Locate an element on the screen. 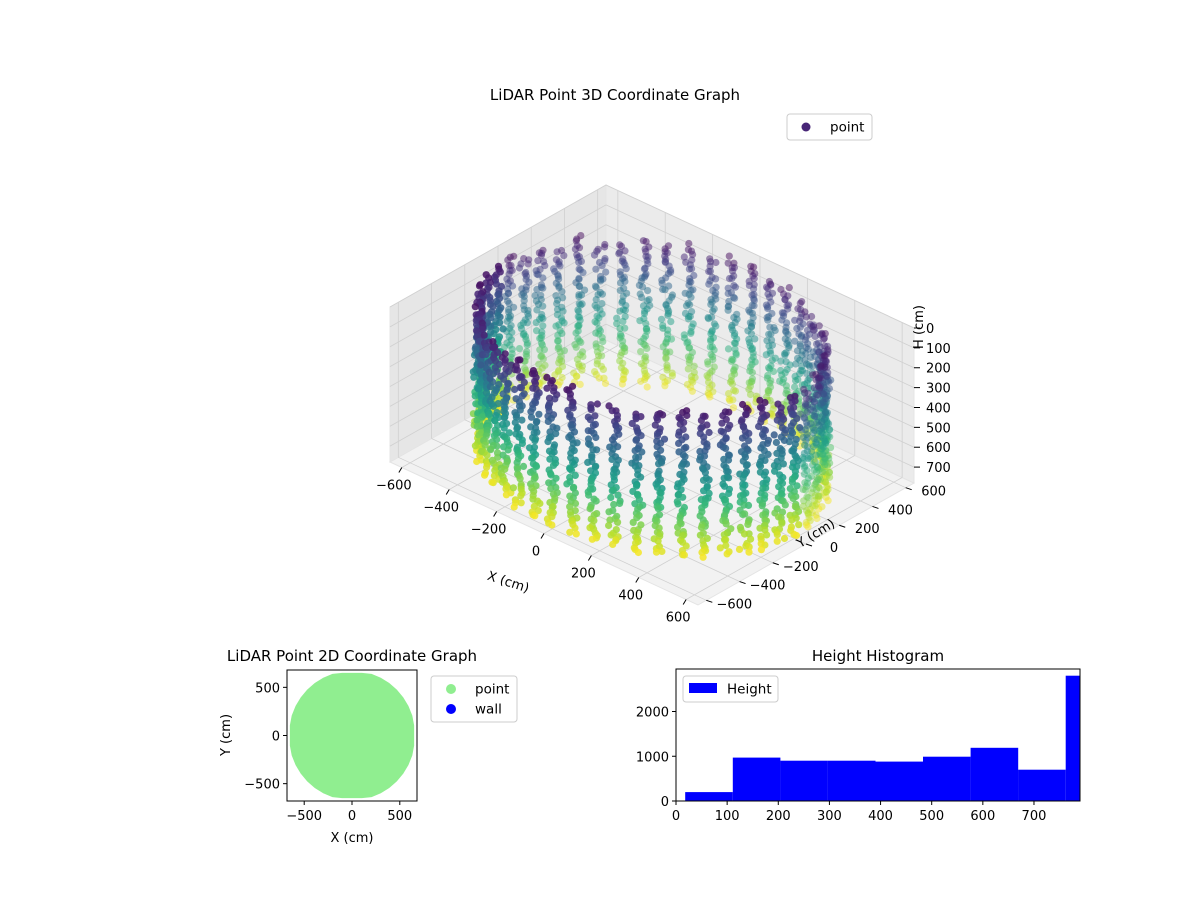 This screenshot has height=900, width=1200. chart-3d-points is located at coordinates (652, 396).